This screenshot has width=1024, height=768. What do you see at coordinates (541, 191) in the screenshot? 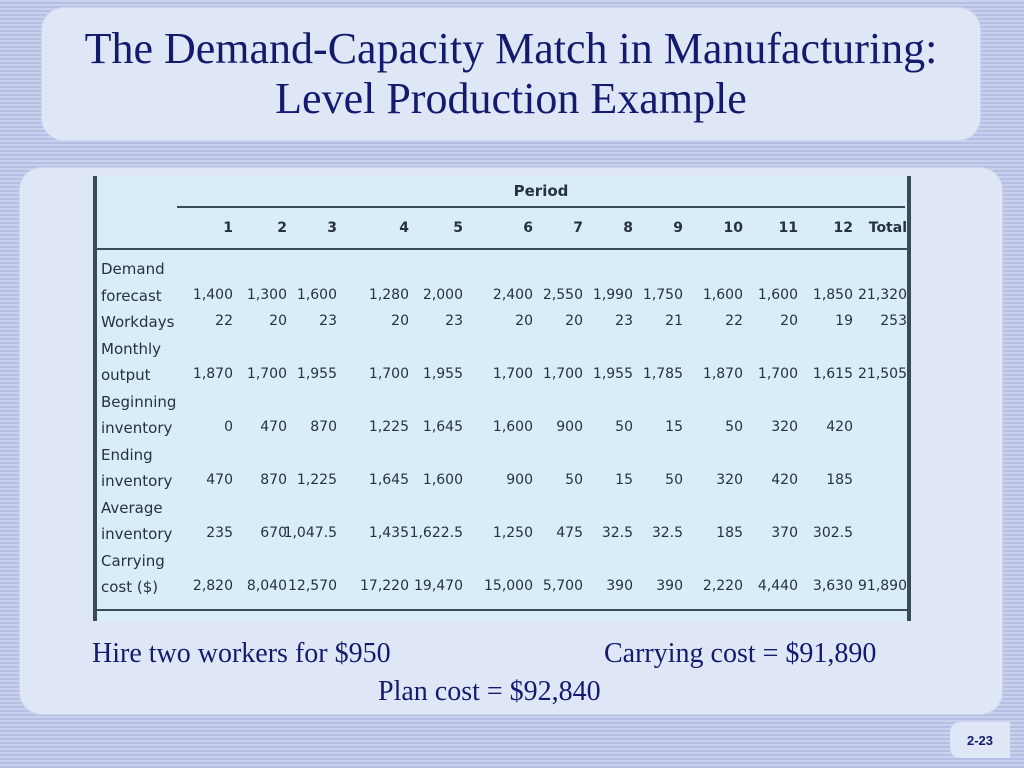
I see `period-header: Period` at bounding box center [541, 191].